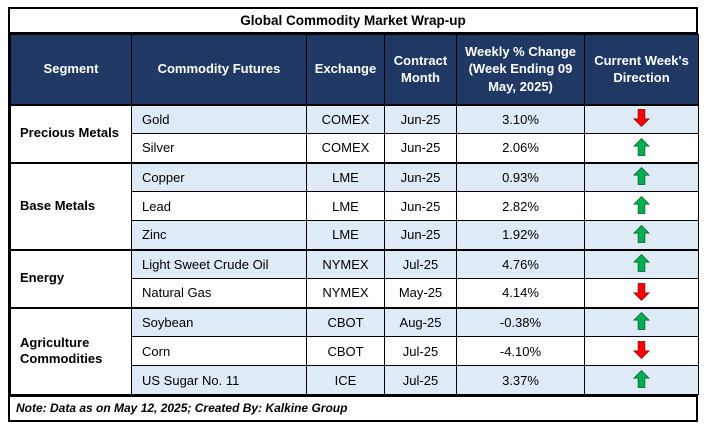 This screenshot has width=706, height=434. Describe the element at coordinates (520, 263) in the screenshot. I see `weekly-change-cell: 4.76%` at that location.